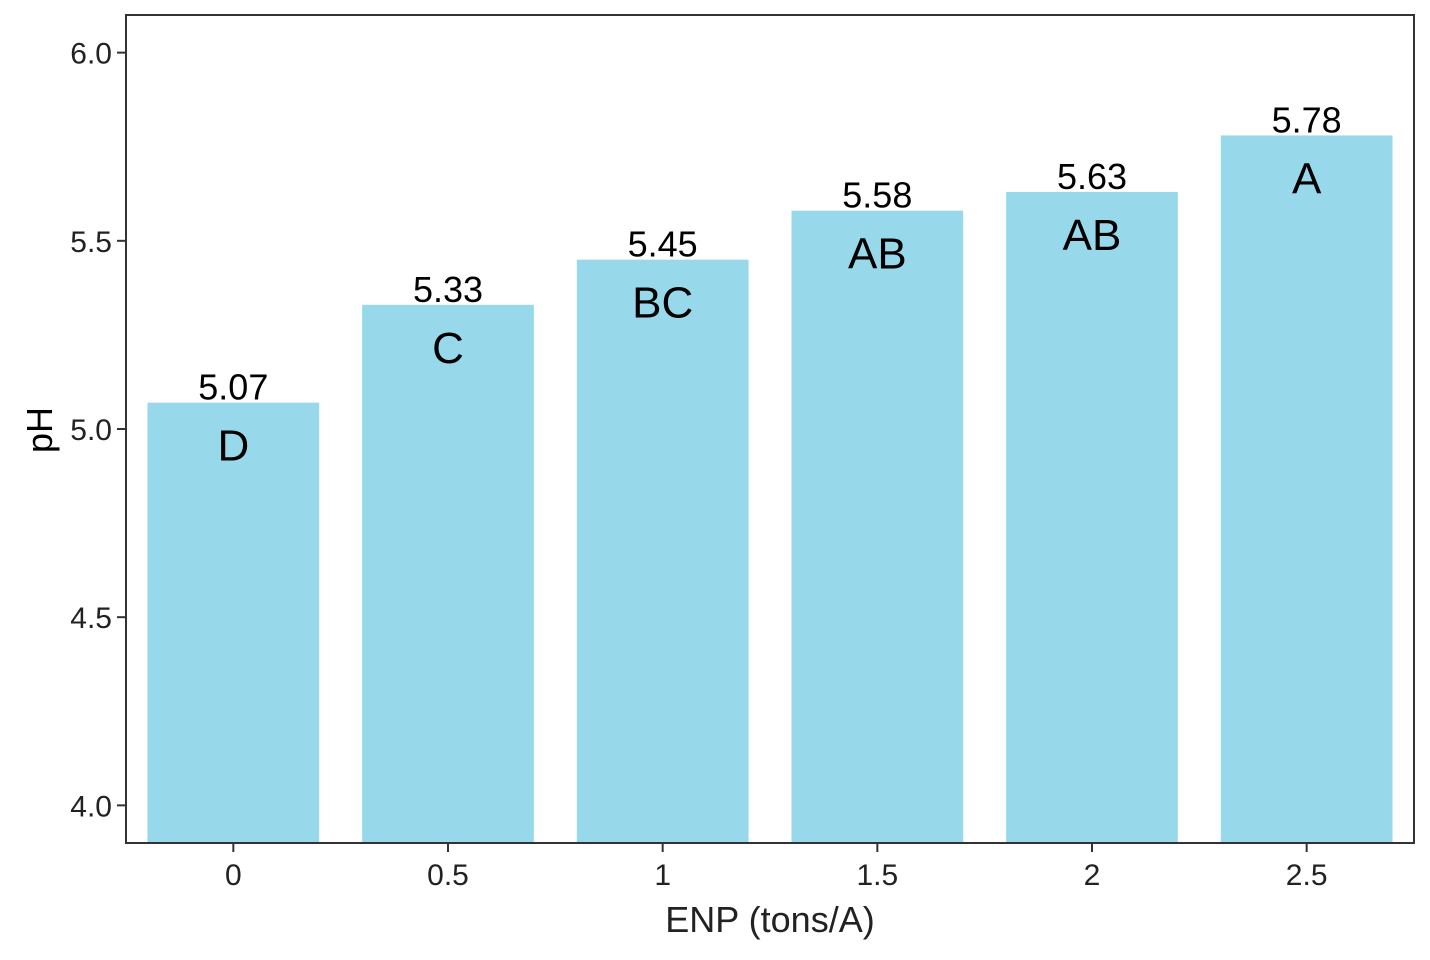 This screenshot has width=1430, height=960. I want to click on group-letter-label: D, so click(233, 446).